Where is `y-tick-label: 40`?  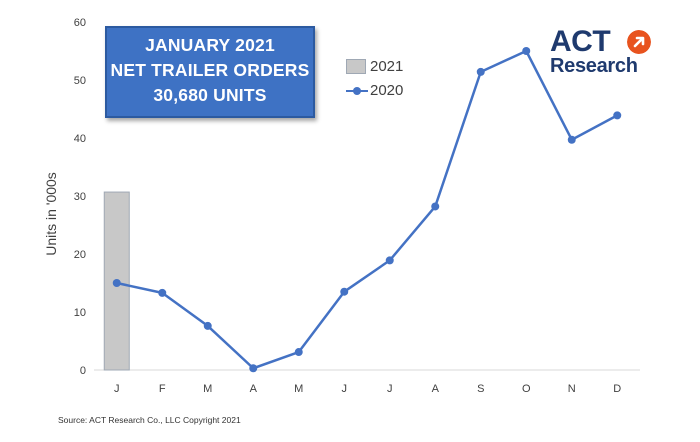 y-tick-label: 40 is located at coordinates (80, 139).